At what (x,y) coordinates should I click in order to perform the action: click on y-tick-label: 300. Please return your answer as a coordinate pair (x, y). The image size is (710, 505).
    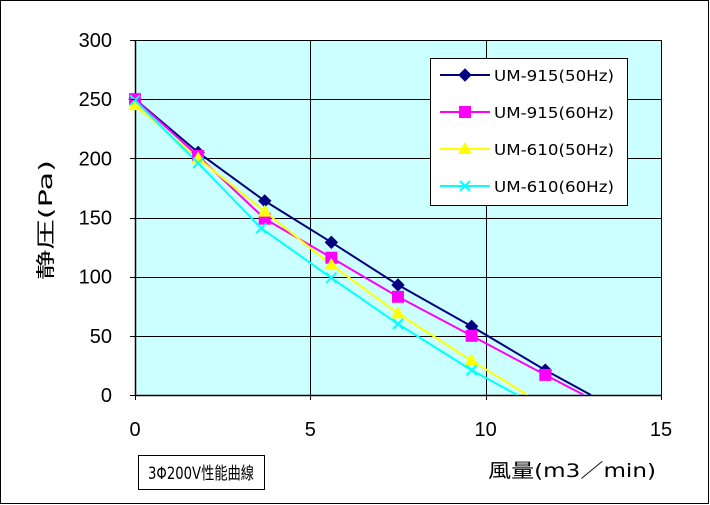
    Looking at the image, I should click on (95, 41).